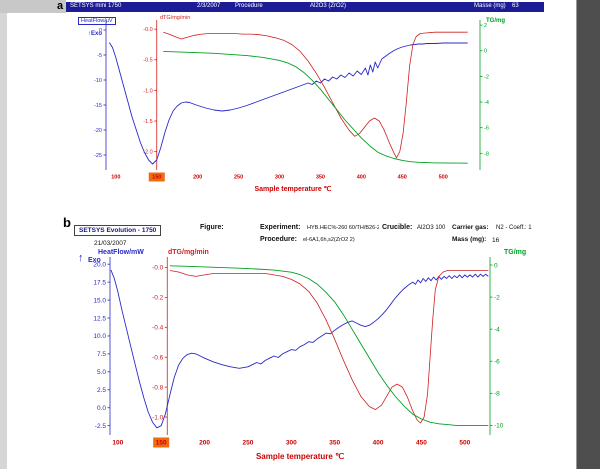 The image size is (600, 469). Describe the element at coordinates (98, 131) in the screenshot. I see `heatflow-tick-label: -20` at that location.